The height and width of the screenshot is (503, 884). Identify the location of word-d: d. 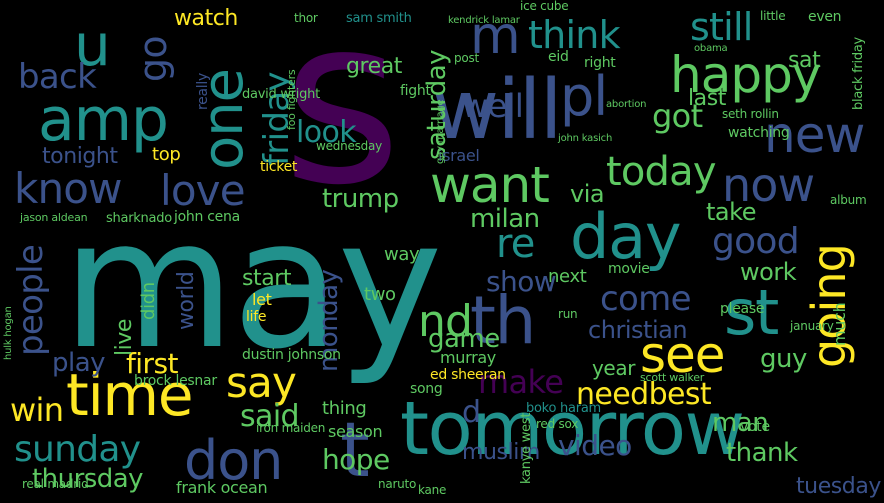
(471, 412).